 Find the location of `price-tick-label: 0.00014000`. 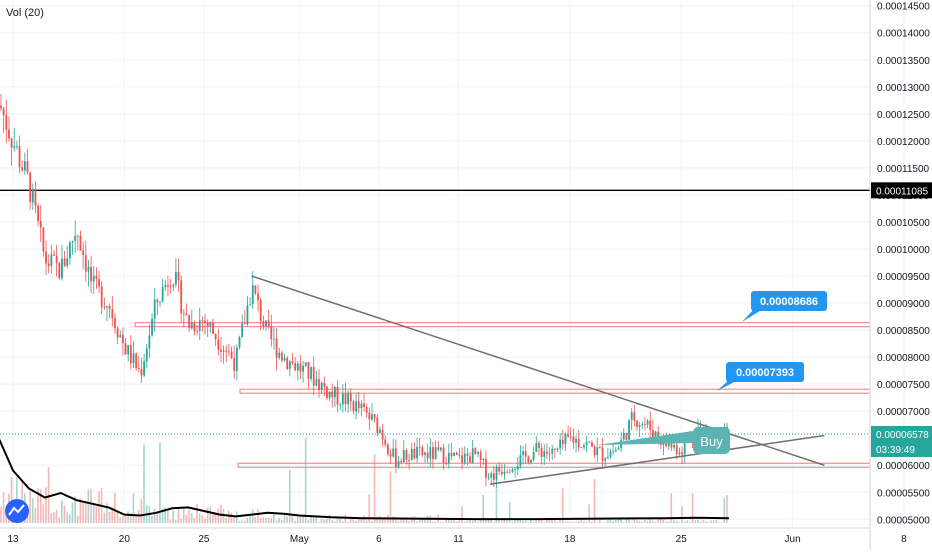

price-tick-label: 0.00014000 is located at coordinates (903, 34).